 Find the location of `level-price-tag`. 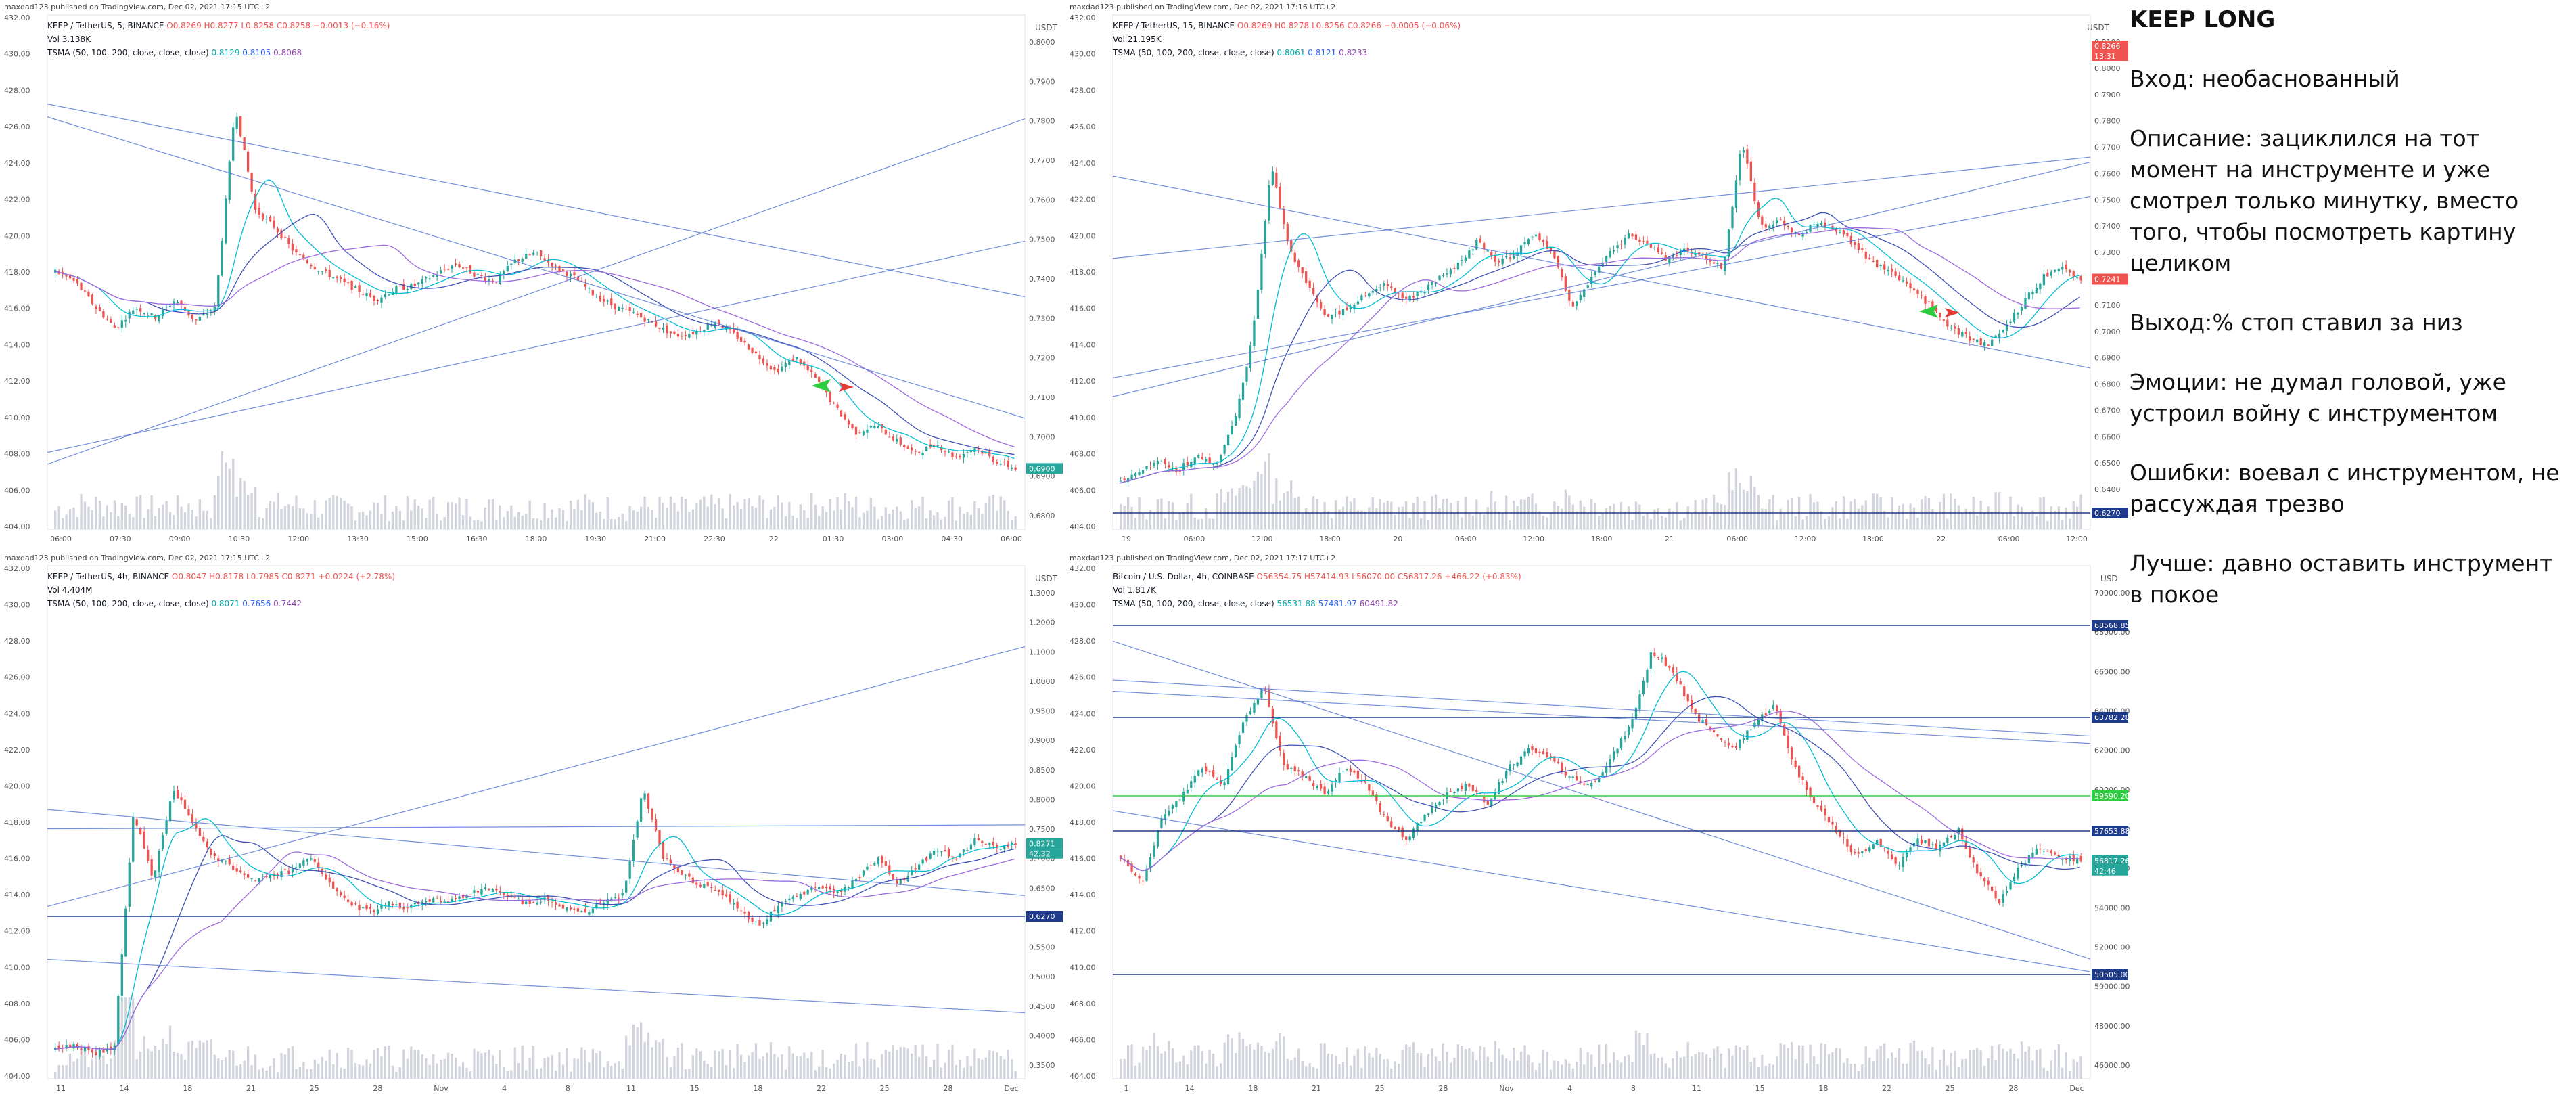

level-price-tag is located at coordinates (2110, 831).